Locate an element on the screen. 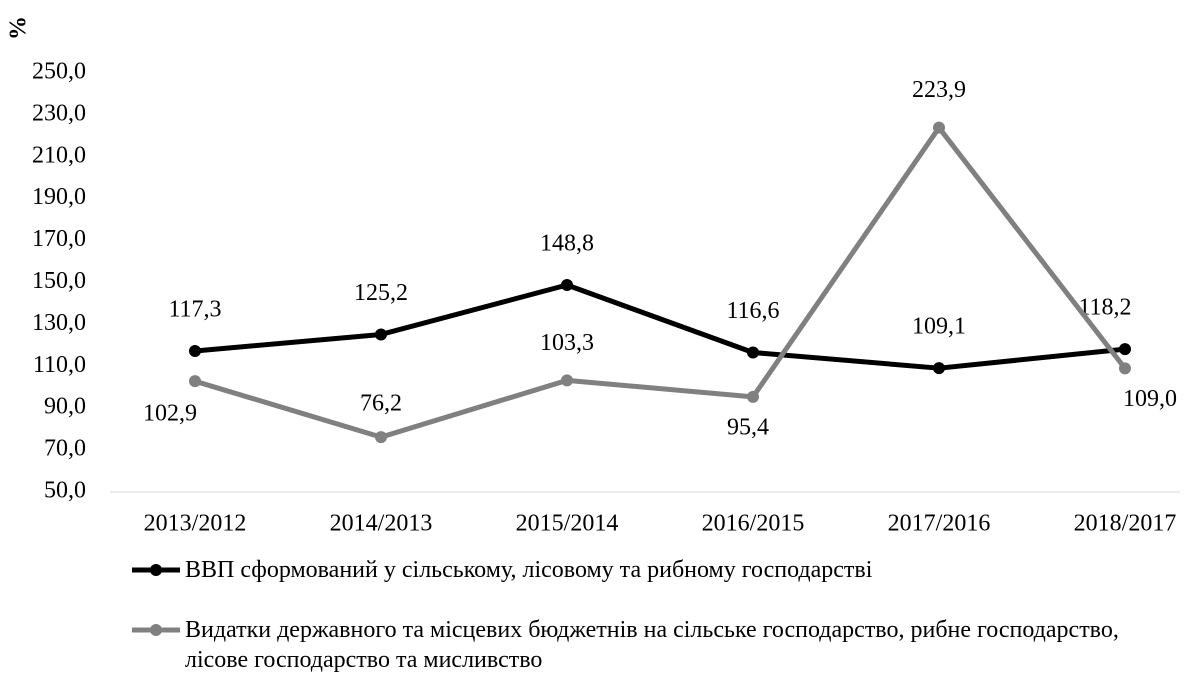 Image resolution: width=1189 pixels, height=673 pixels. data-label: 102,9 is located at coordinates (170, 414).